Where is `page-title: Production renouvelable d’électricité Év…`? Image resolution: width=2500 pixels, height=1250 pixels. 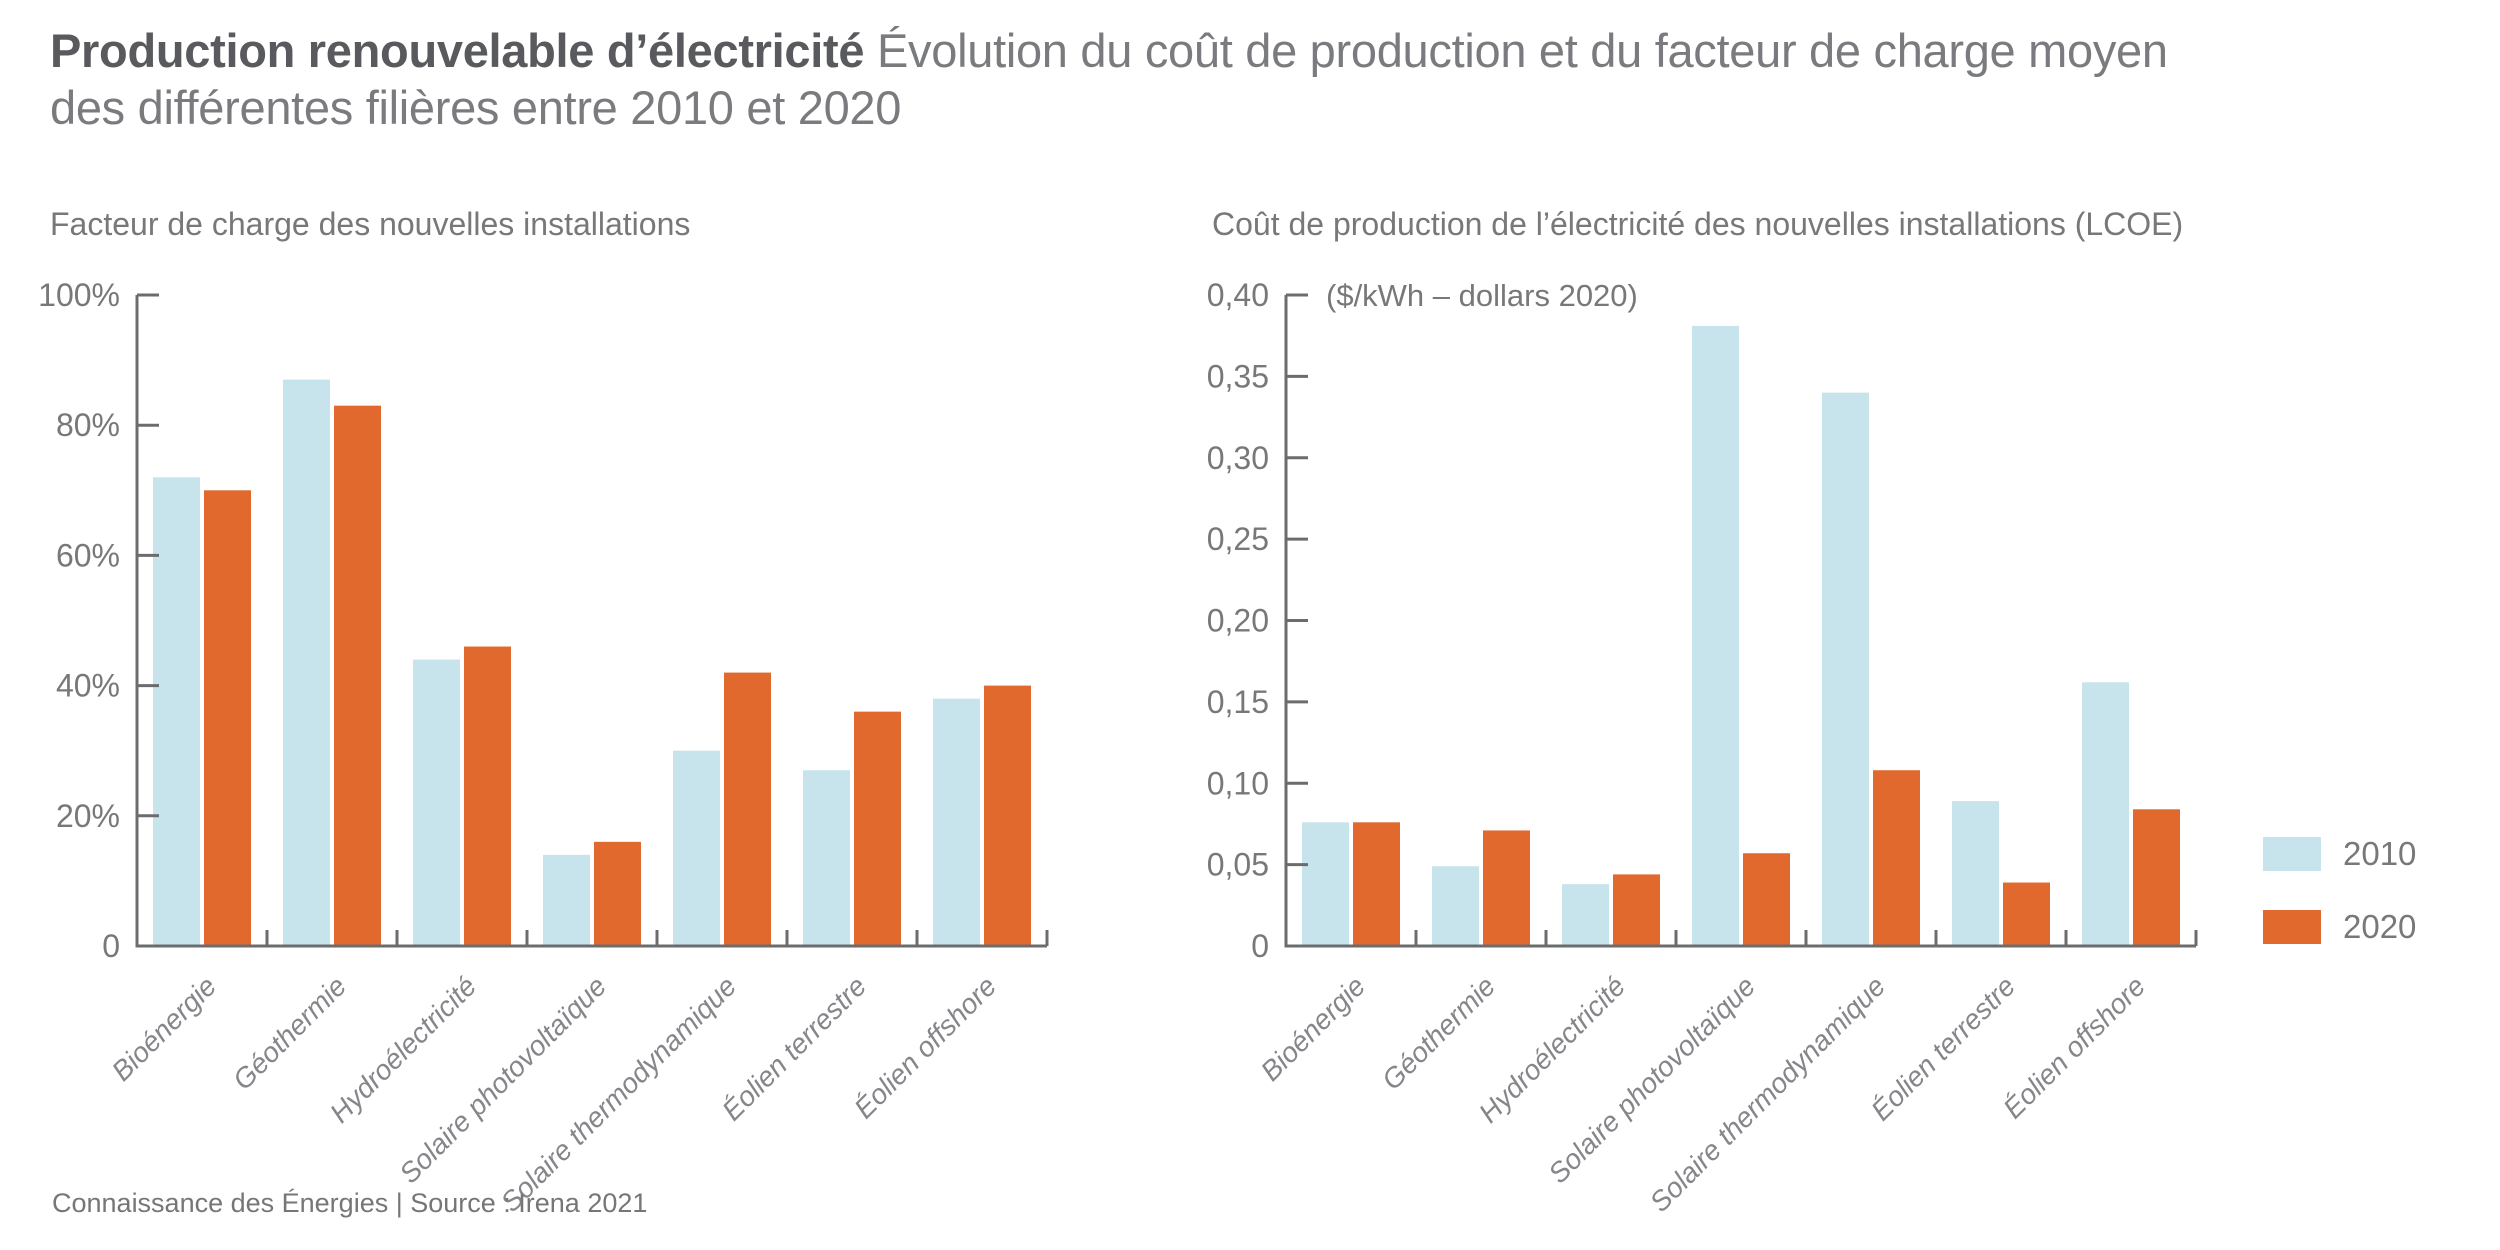
page-title: Production renouvelable d’électricité Év… is located at coordinates (1110, 79).